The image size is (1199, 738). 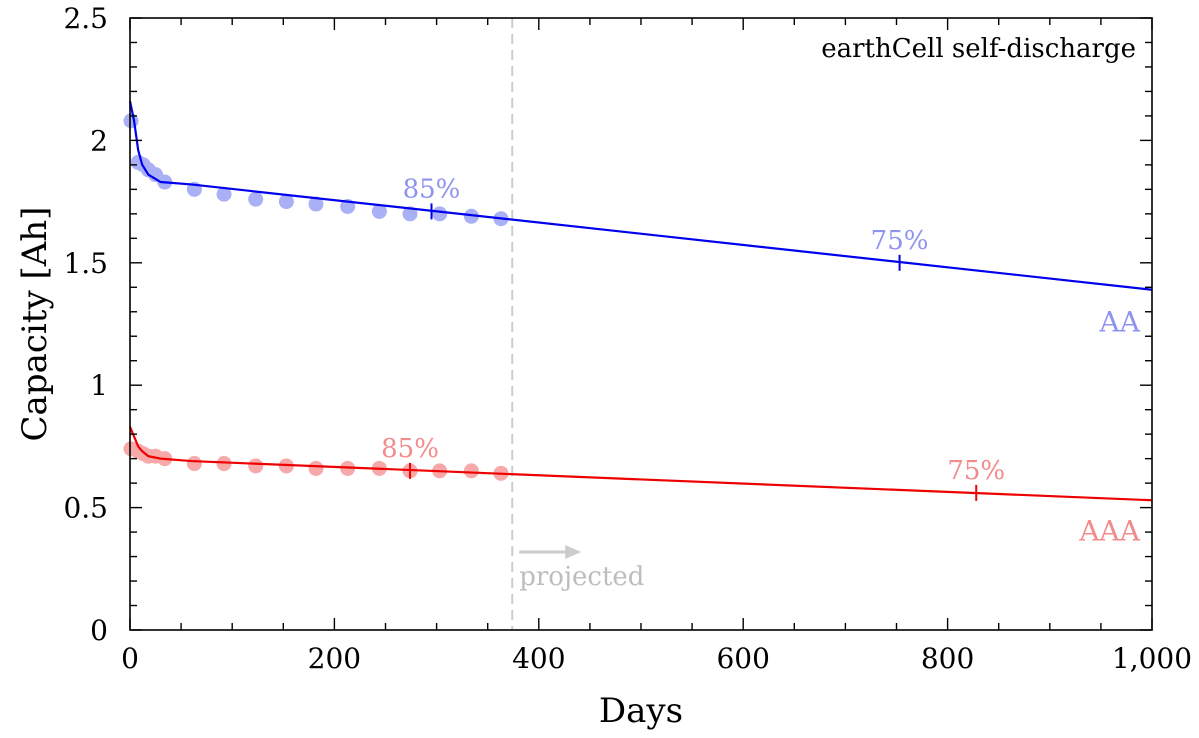 I want to click on chart-title: earthCell self-discharge, so click(x=978, y=49).